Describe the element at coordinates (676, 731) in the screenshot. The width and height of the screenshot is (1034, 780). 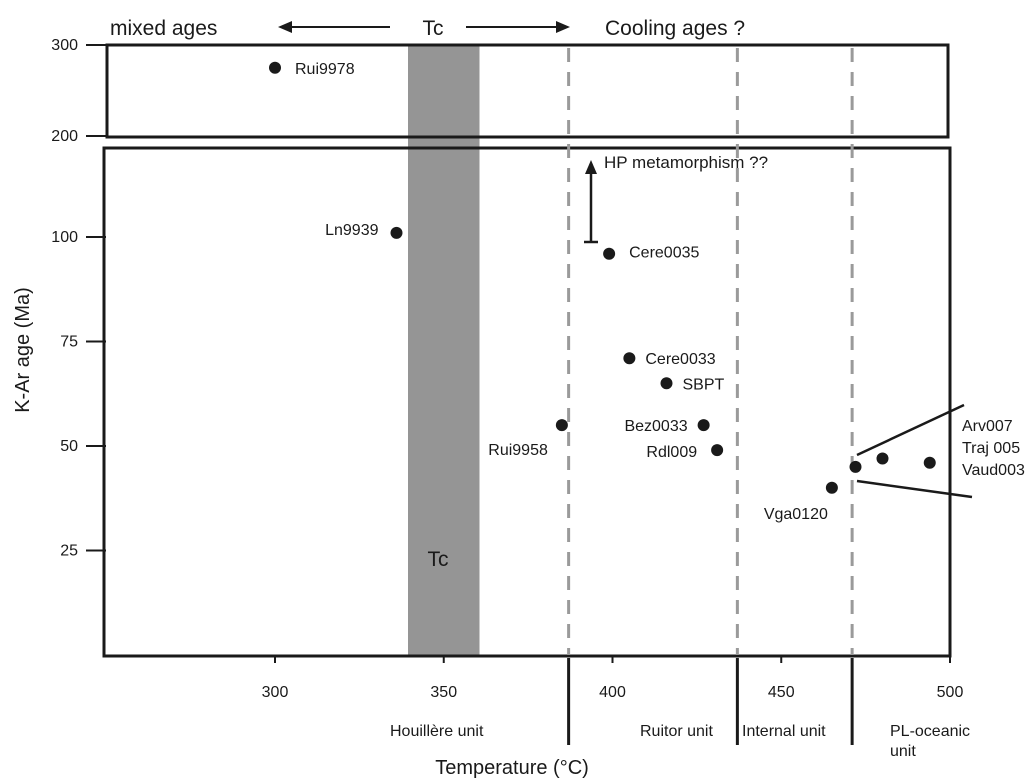
I see `unit-label-ruitor: Ruitor unit` at that location.